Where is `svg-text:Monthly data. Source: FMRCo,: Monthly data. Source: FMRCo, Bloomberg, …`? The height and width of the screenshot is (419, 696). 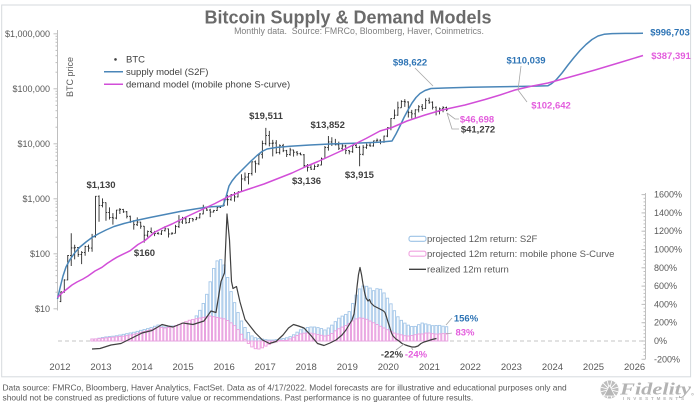
svg-text:Monthly data. Source: FMRCo,: Monthly data. Source: FMRCo, Bloomberg, … is located at coordinates (359, 31).